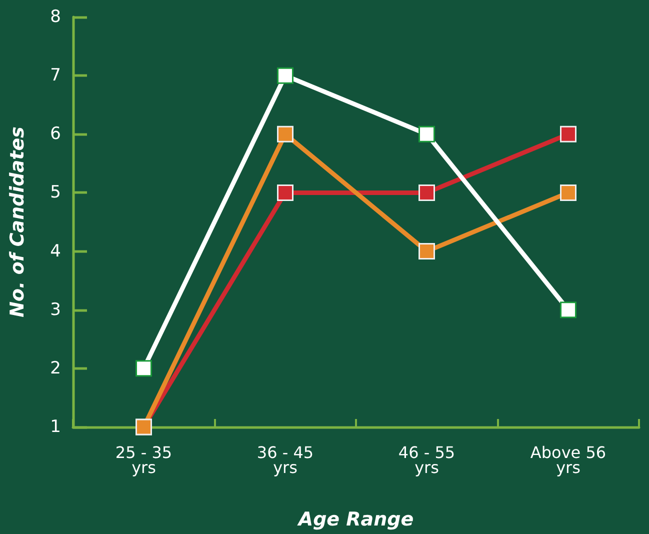 The width and height of the screenshot is (649, 534). What do you see at coordinates (285, 460) in the screenshot?
I see `x-tick-label: 36 - 45 yrs` at bounding box center [285, 460].